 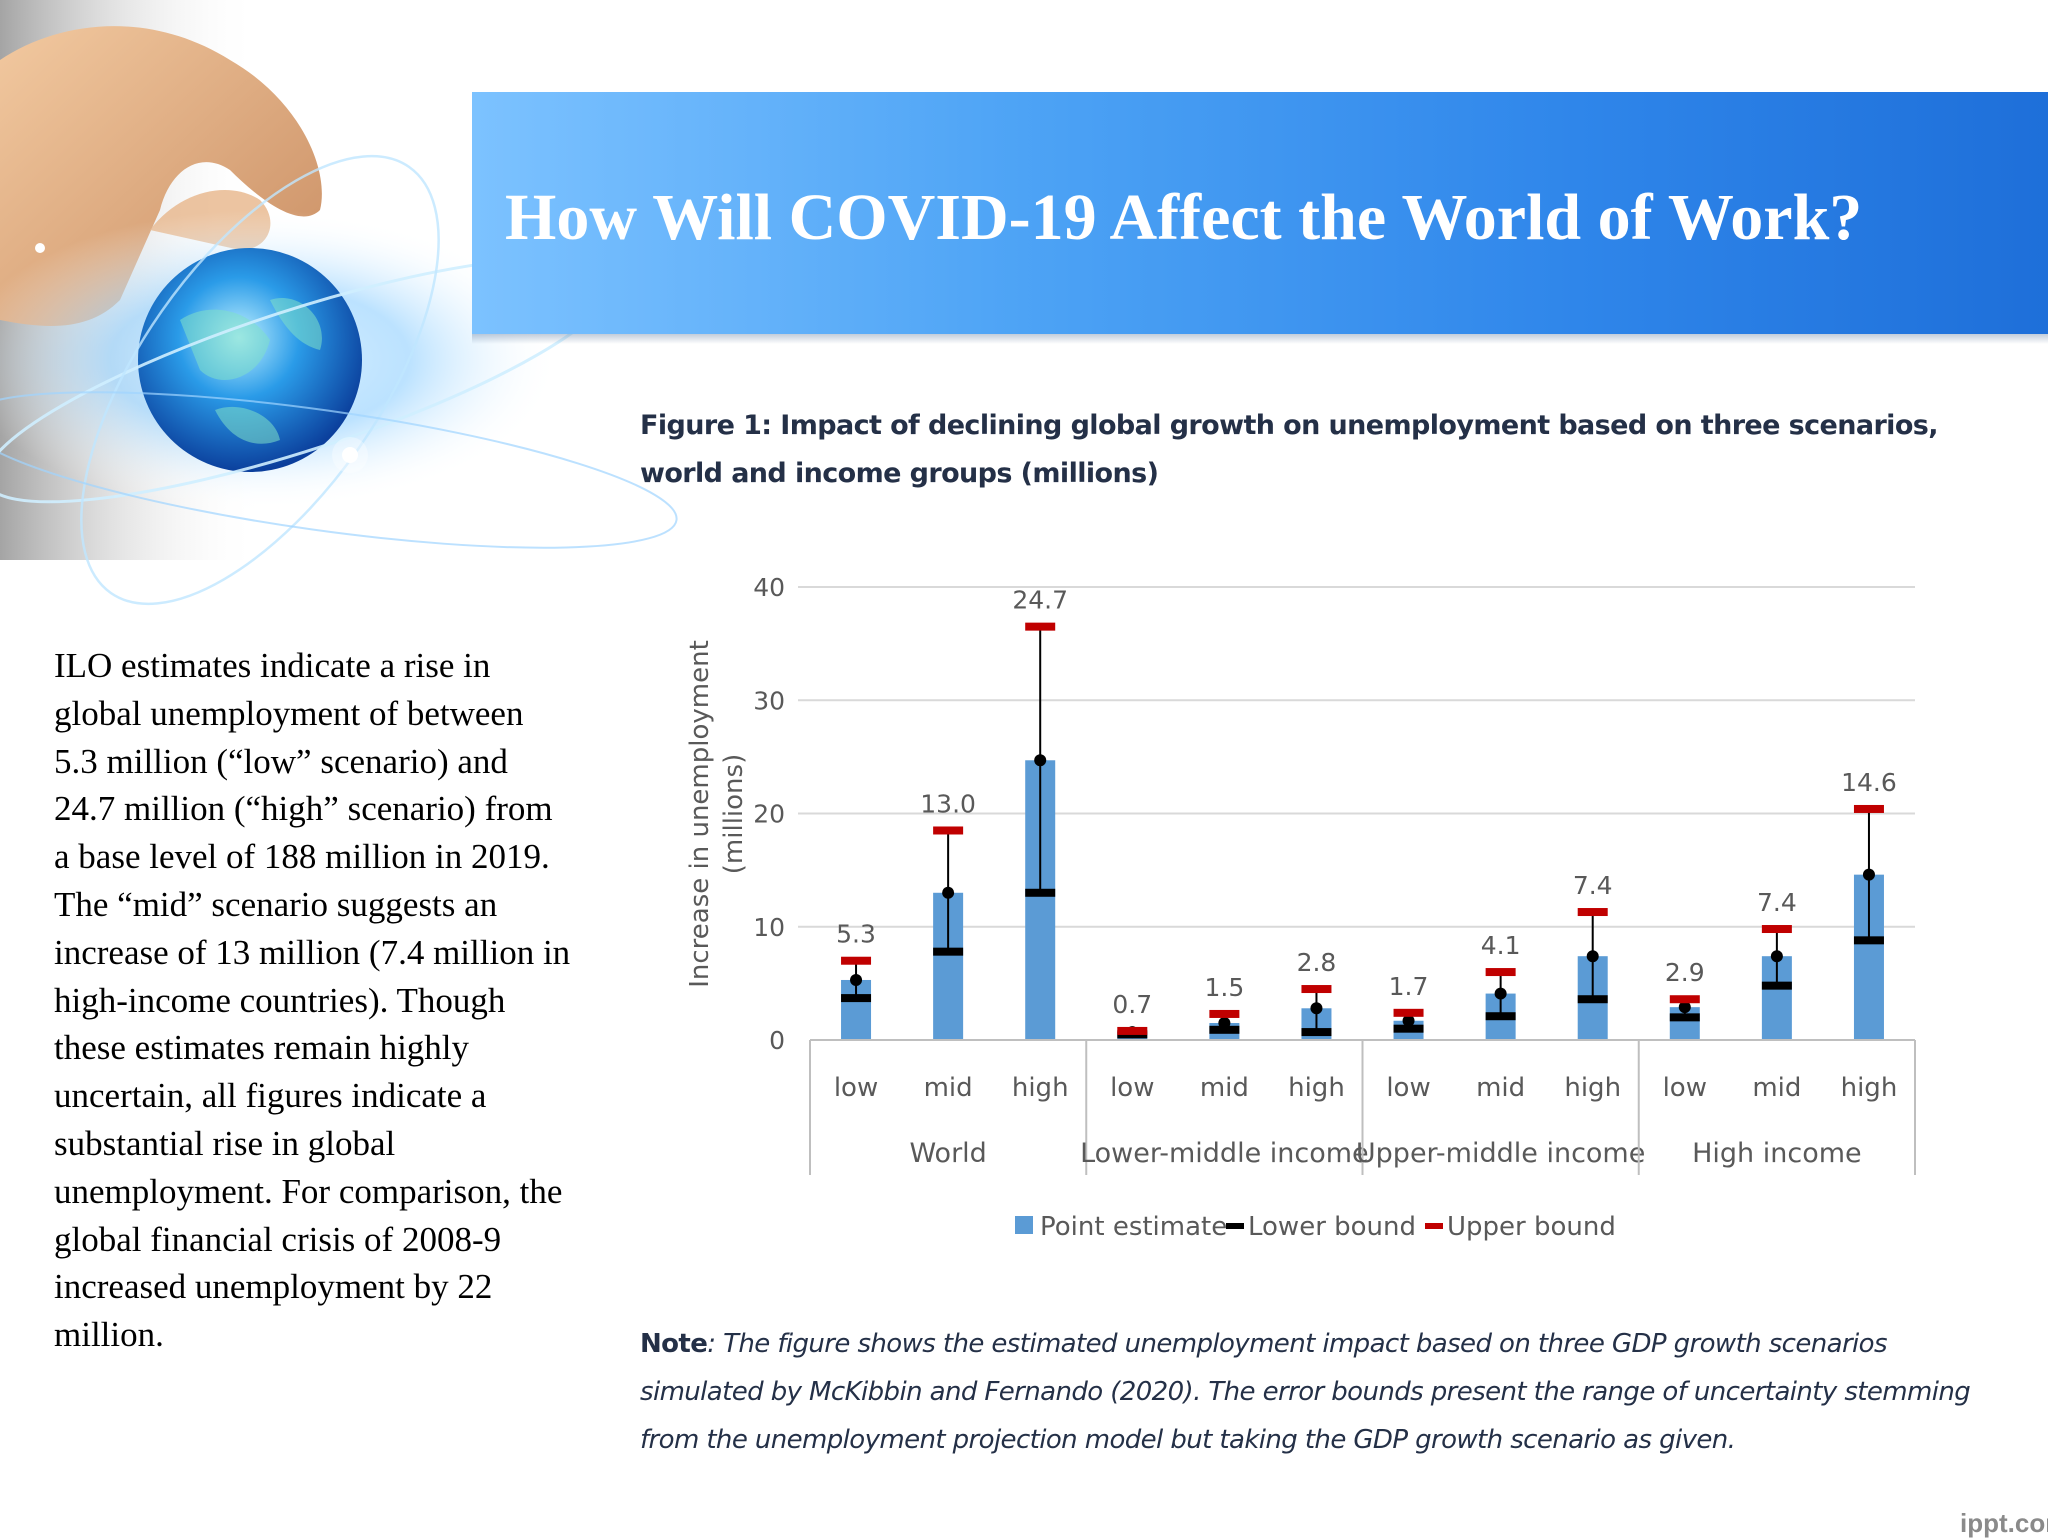 I want to click on y-tick-label: 10, so click(x=769, y=927).